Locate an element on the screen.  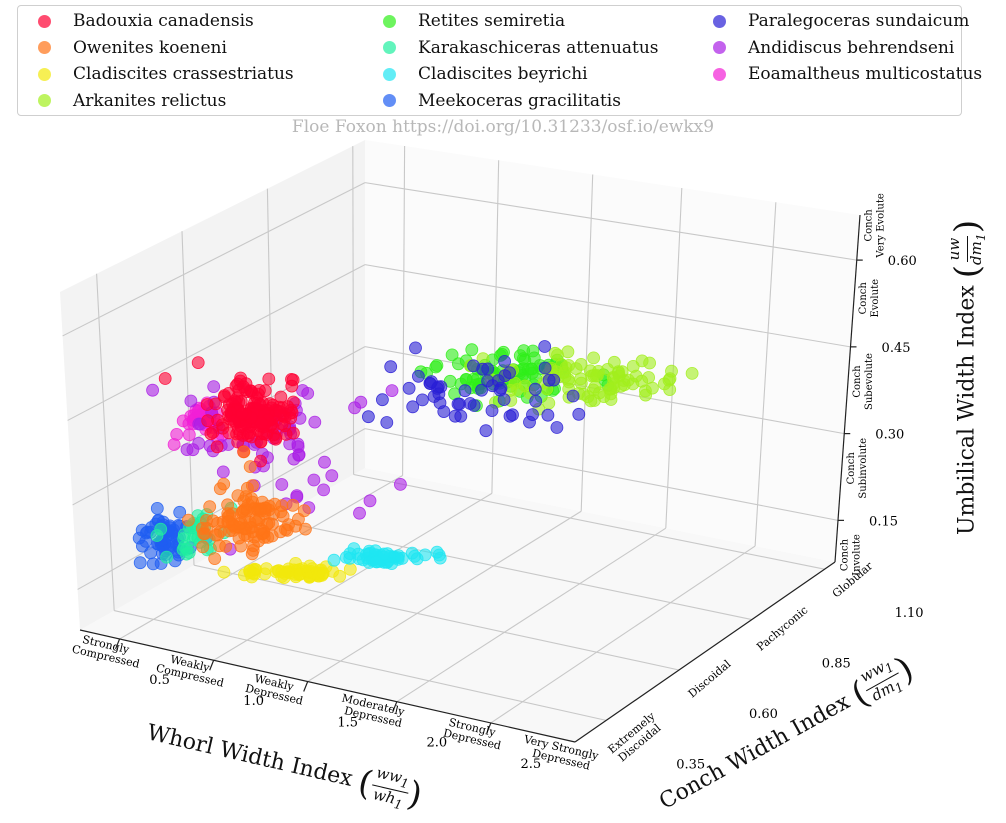
legend-item: Owenites koeneni is located at coordinates (132, 48).